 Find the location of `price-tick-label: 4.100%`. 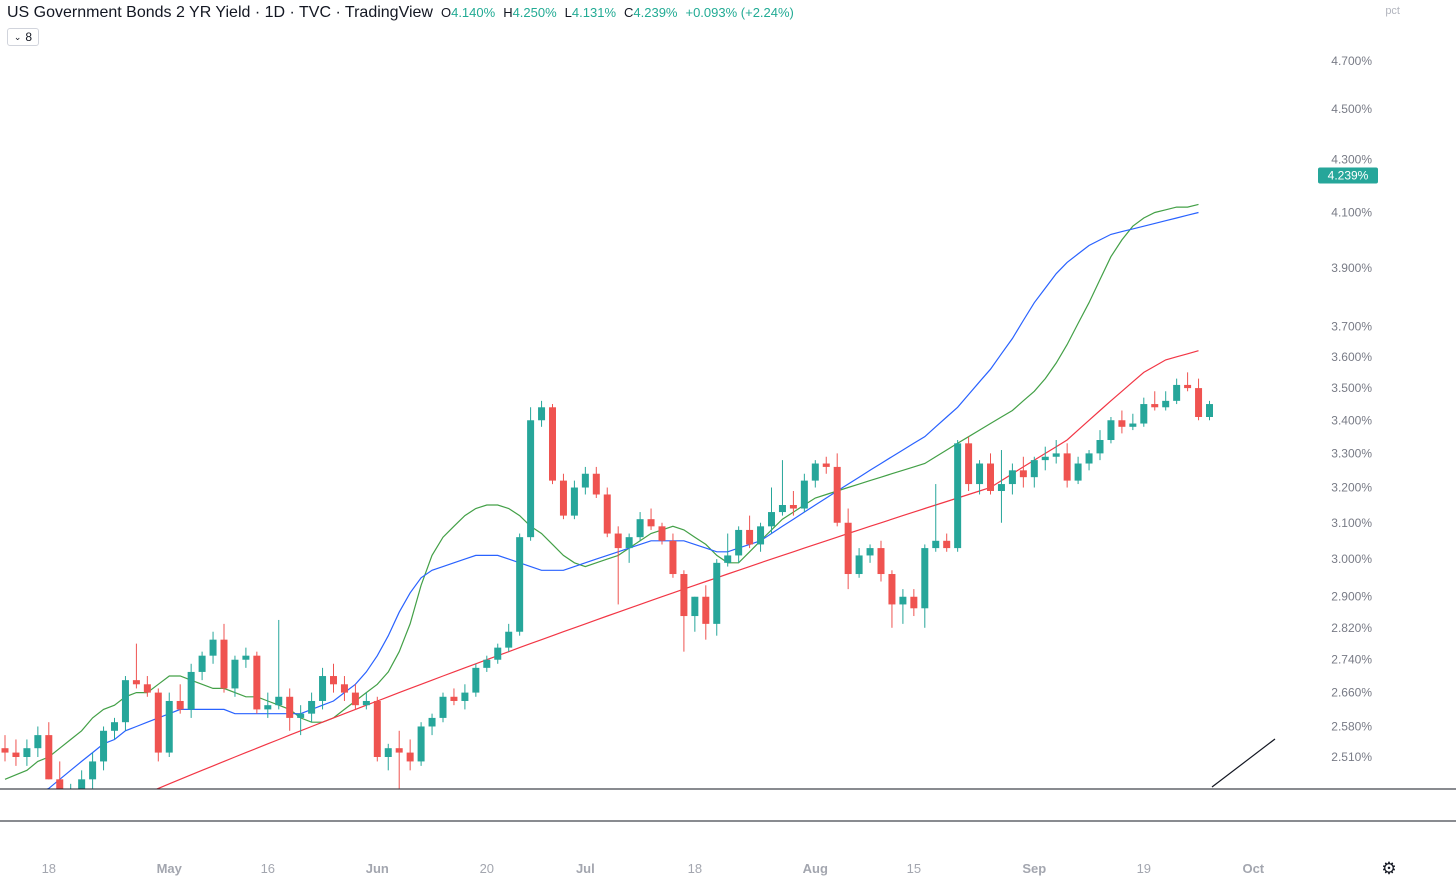

price-tick-label: 4.100% is located at coordinates (1351, 213).